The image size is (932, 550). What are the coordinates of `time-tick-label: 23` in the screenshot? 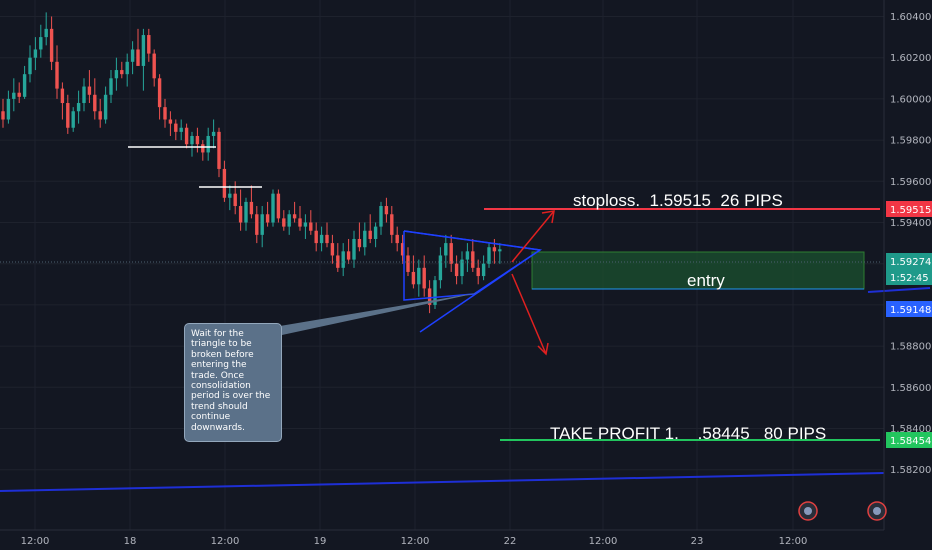 It's located at (697, 541).